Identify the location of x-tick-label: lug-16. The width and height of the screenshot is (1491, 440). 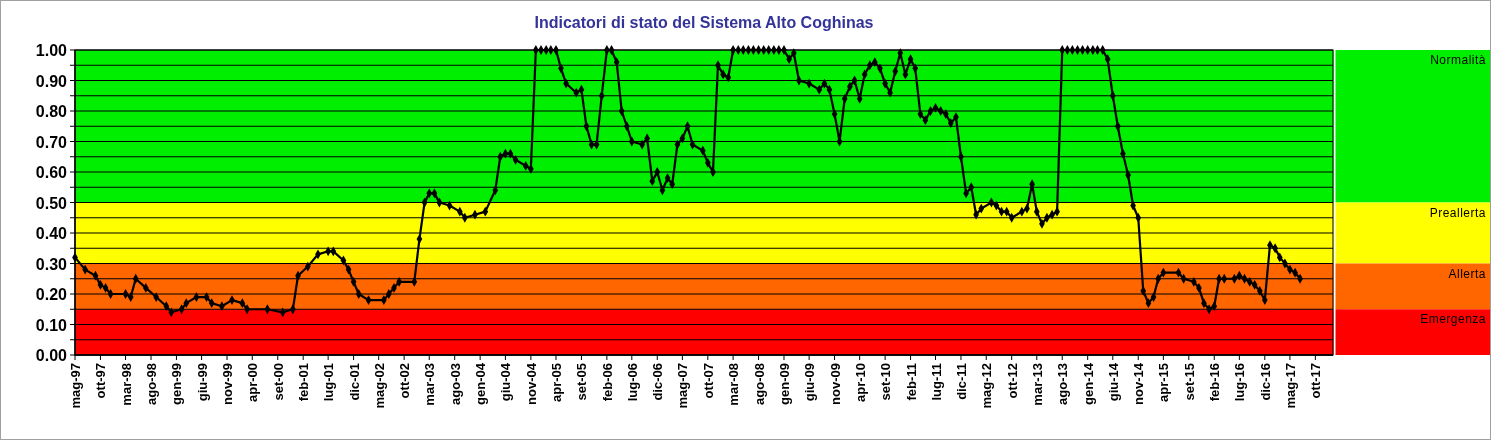
(1240, 382).